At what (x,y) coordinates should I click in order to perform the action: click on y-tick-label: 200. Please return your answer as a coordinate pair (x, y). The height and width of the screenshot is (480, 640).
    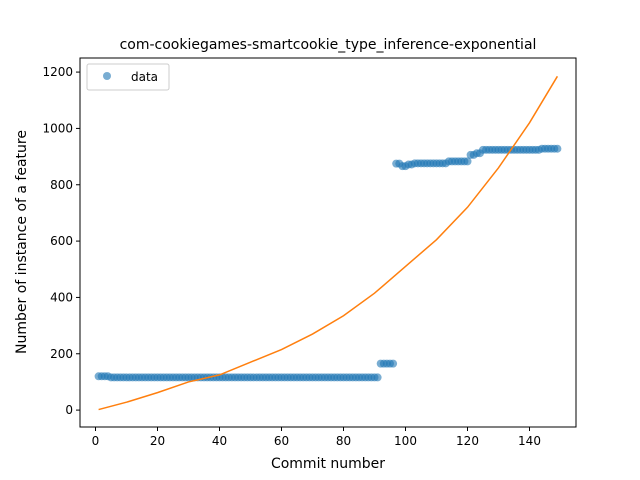
    Looking at the image, I should click on (61, 354).